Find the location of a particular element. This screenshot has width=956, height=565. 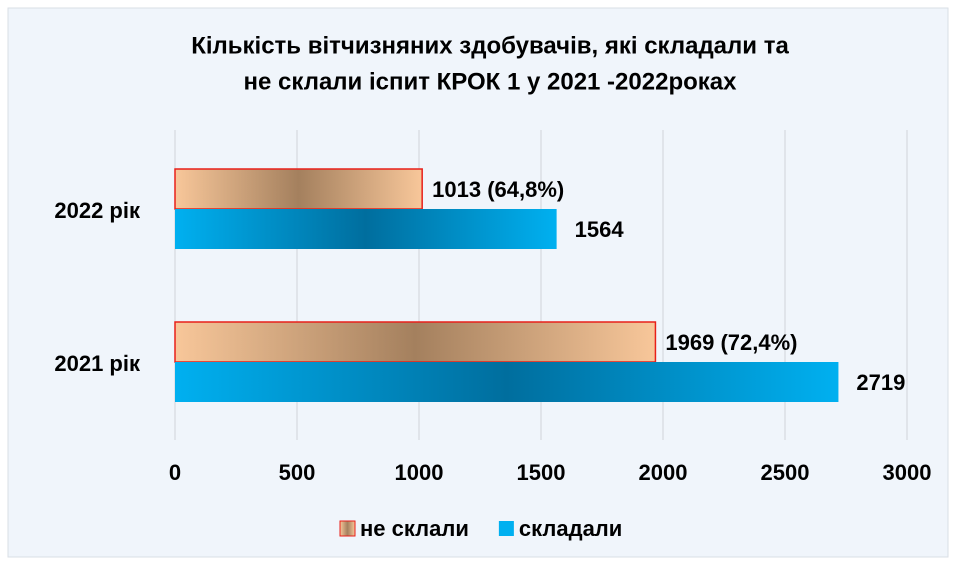

y-tick-label: 2022 рік is located at coordinates (97, 210).